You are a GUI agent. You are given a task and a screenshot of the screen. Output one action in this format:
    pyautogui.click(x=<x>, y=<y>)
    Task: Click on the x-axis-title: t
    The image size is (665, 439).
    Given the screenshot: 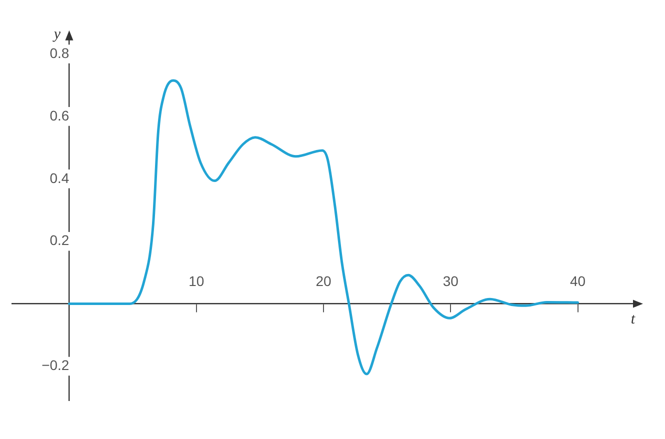 What is the action you would take?
    pyautogui.click(x=633, y=320)
    